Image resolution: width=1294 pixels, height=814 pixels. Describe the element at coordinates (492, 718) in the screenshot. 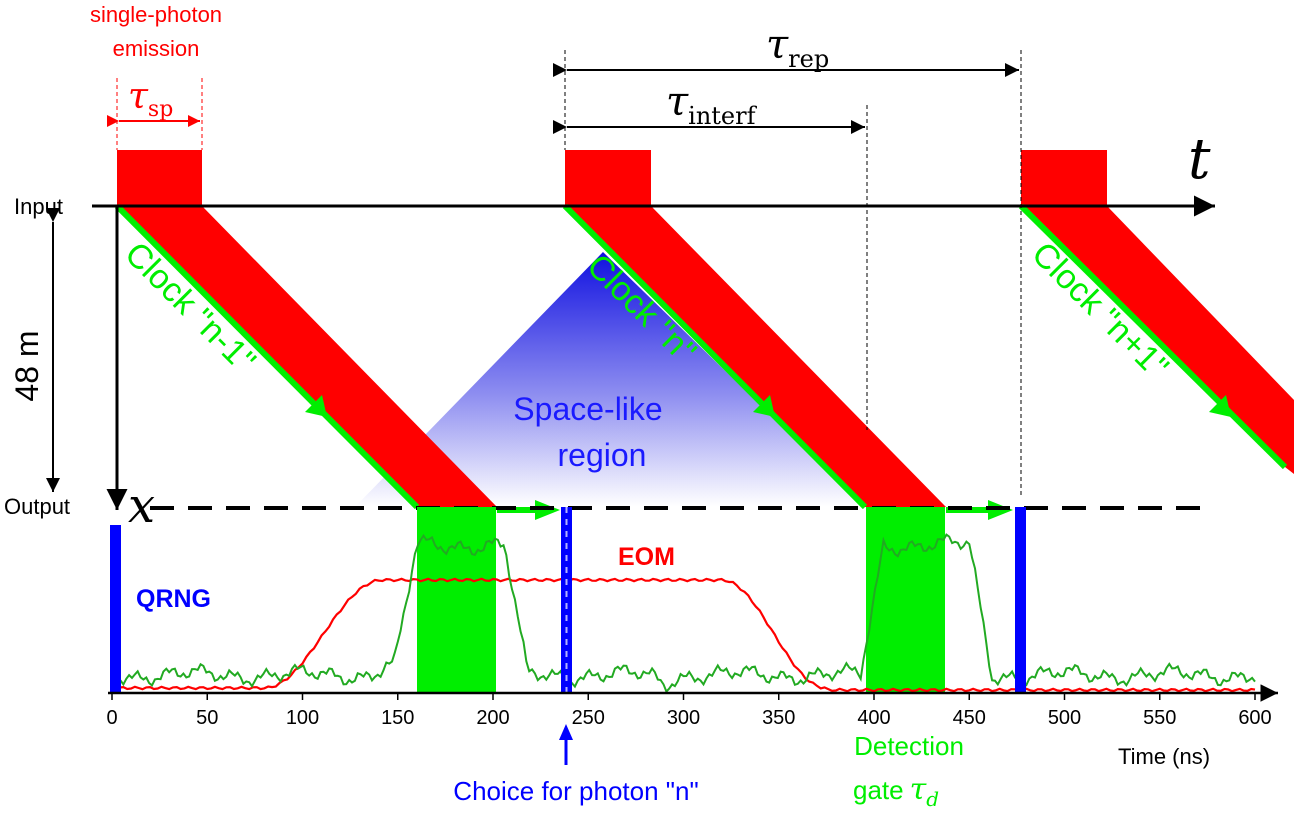

I see `time-tick-label: 200` at that location.